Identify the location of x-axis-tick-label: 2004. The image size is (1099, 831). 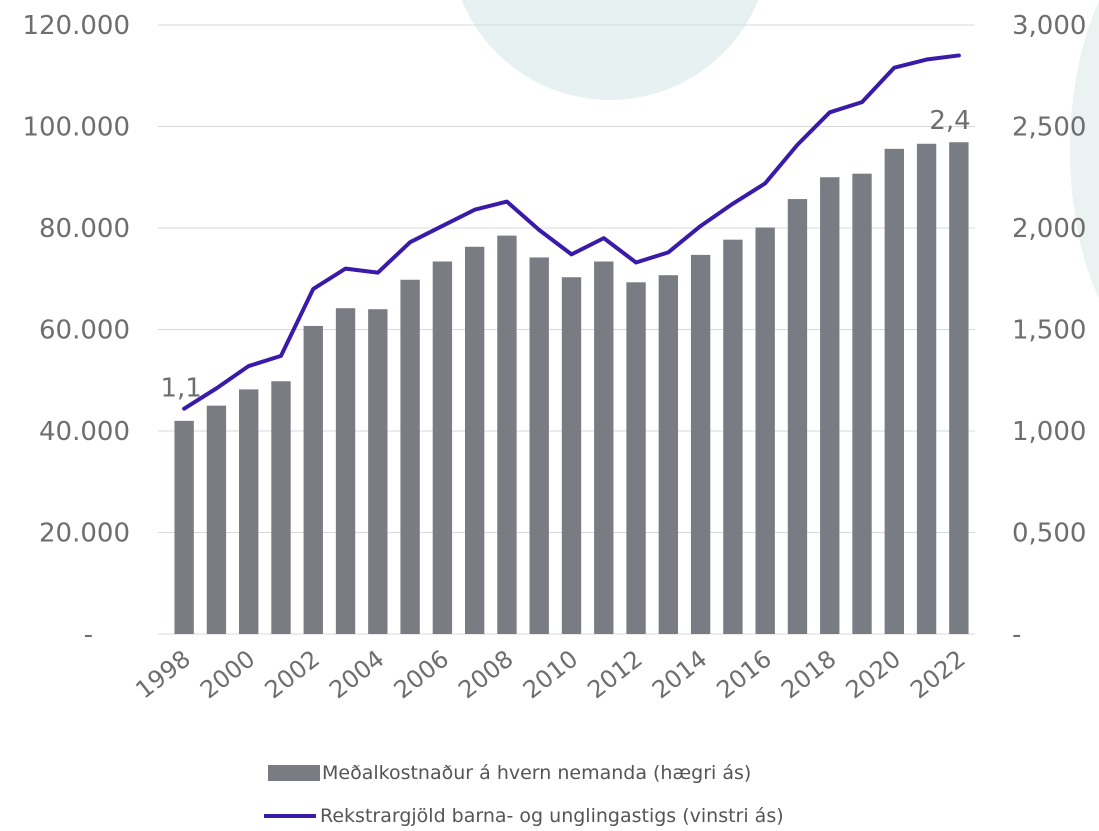
(356, 675).